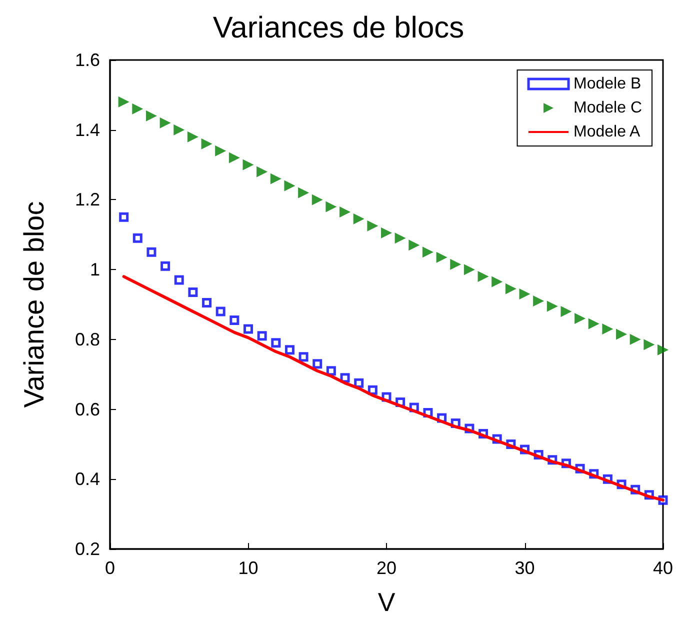 The width and height of the screenshot is (677, 621). I want to click on x-tick-label: 20, so click(386, 568).